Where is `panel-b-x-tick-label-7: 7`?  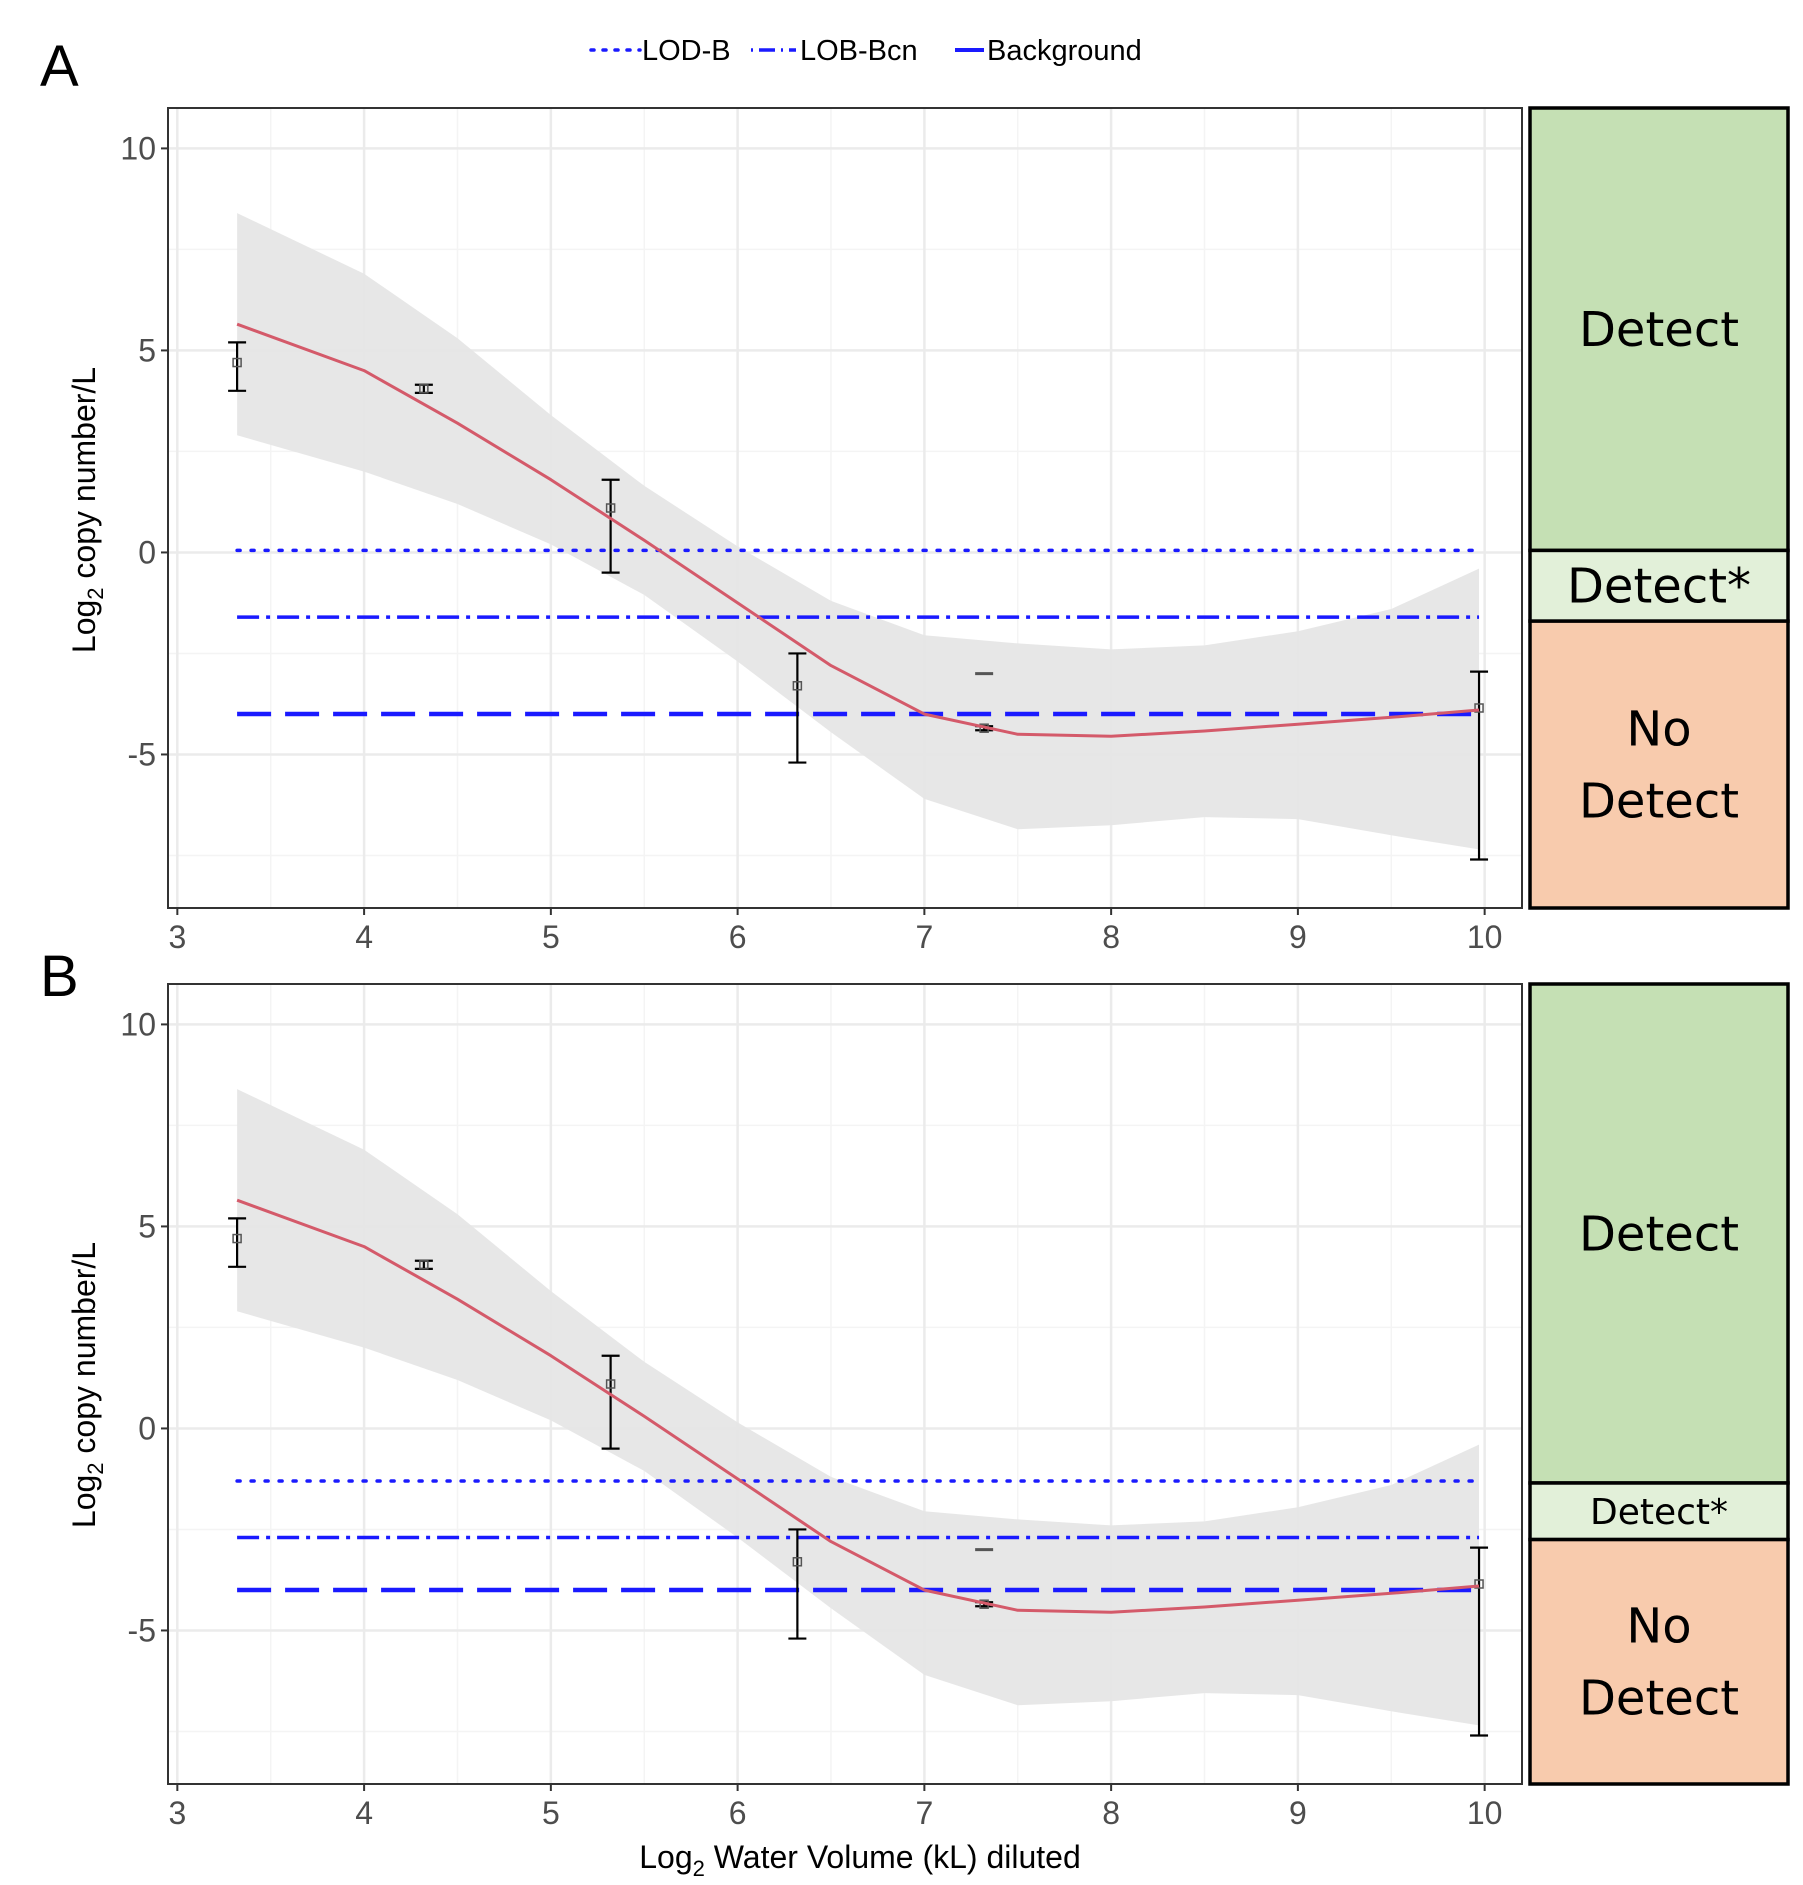
panel-b-x-tick-label-7: 7 is located at coordinates (924, 1813).